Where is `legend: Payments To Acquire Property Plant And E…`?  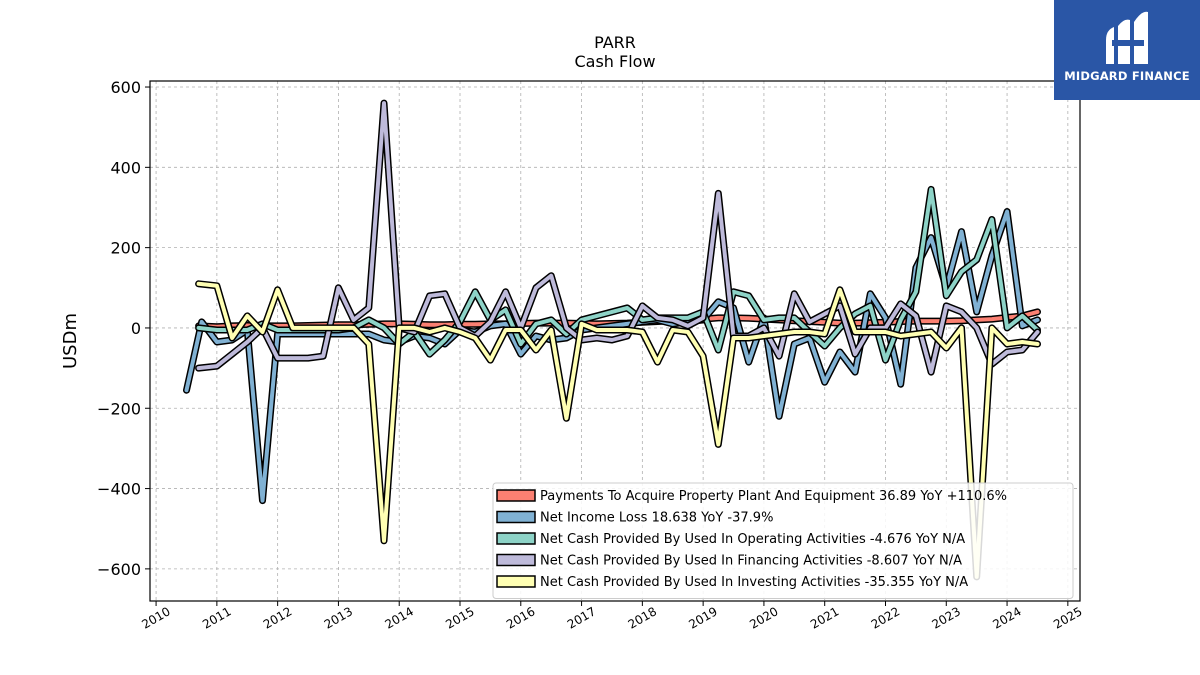
legend: Payments To Acquire Property Plant And E… is located at coordinates (783, 540).